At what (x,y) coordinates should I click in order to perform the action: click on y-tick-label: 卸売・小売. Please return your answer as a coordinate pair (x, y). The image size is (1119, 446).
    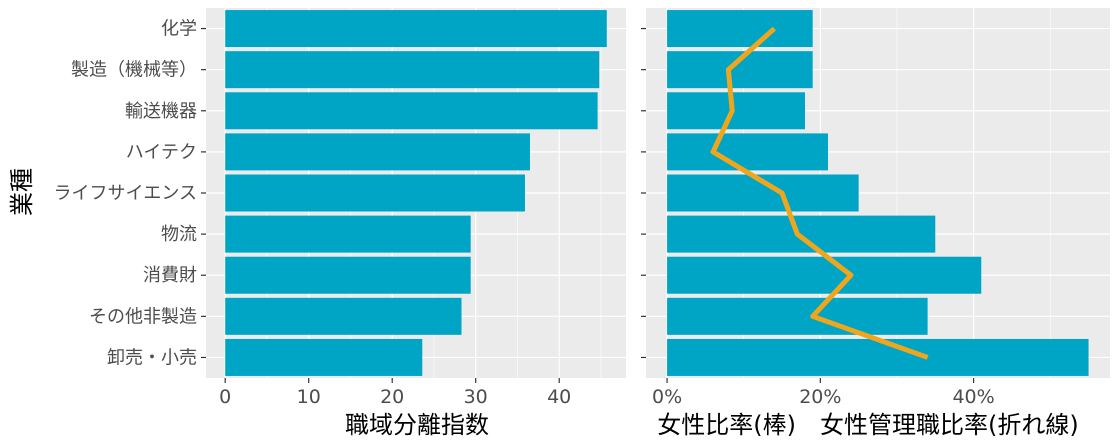
    Looking at the image, I should click on (152, 357).